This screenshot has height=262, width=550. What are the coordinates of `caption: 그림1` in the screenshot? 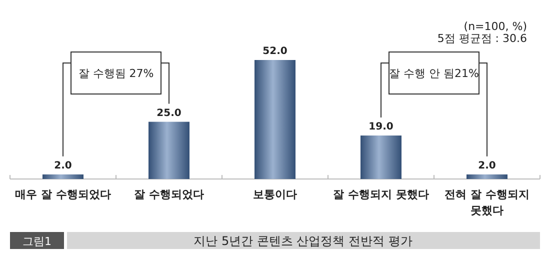 It's located at (37, 241).